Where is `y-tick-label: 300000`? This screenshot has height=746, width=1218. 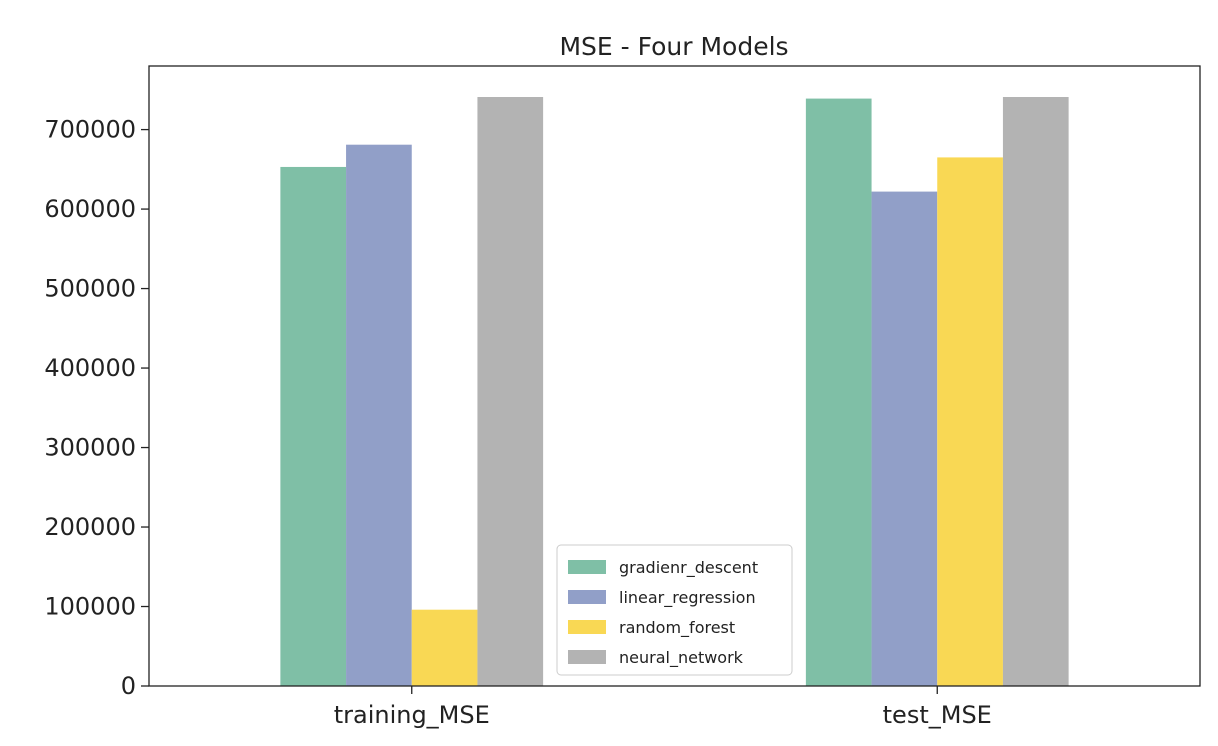
y-tick-label: 300000 is located at coordinates (90, 448).